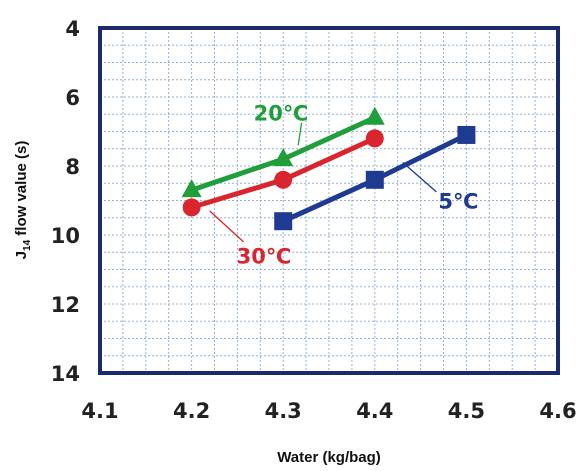  What do you see at coordinates (557, 411) in the screenshot?
I see `x-tick-label: 4.6` at bounding box center [557, 411].